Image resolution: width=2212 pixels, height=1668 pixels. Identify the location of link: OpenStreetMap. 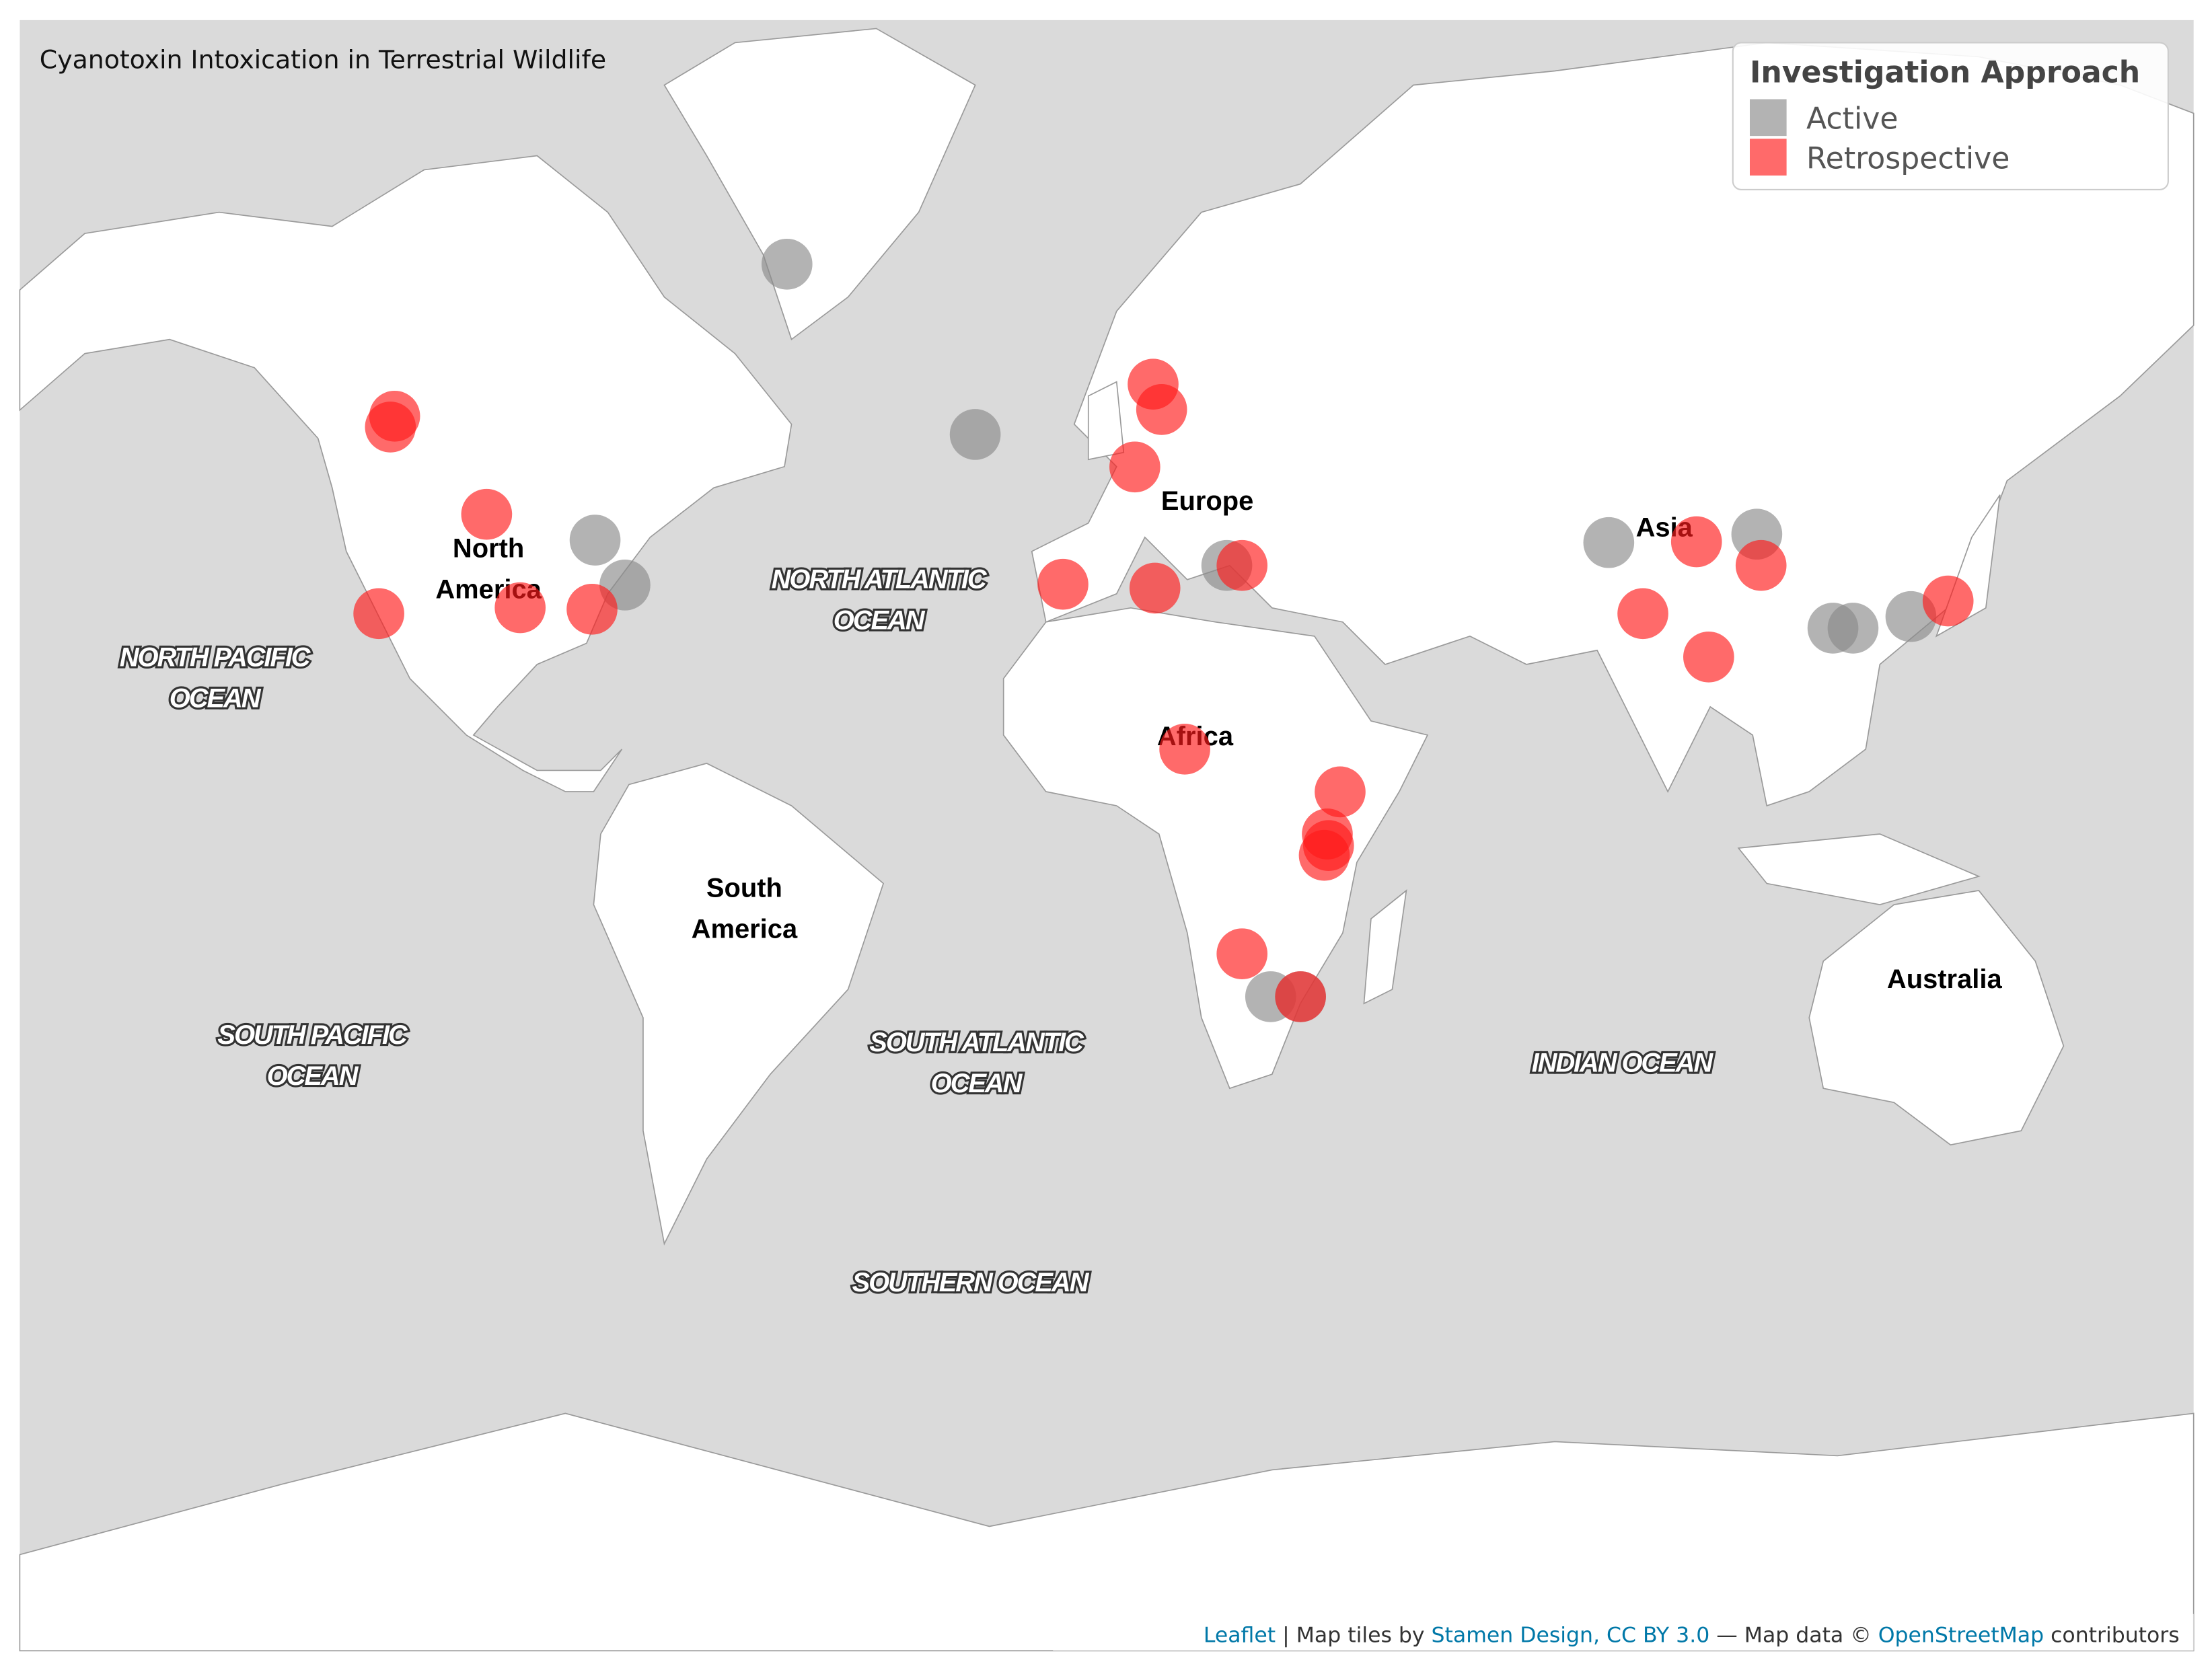
(1961, 1636).